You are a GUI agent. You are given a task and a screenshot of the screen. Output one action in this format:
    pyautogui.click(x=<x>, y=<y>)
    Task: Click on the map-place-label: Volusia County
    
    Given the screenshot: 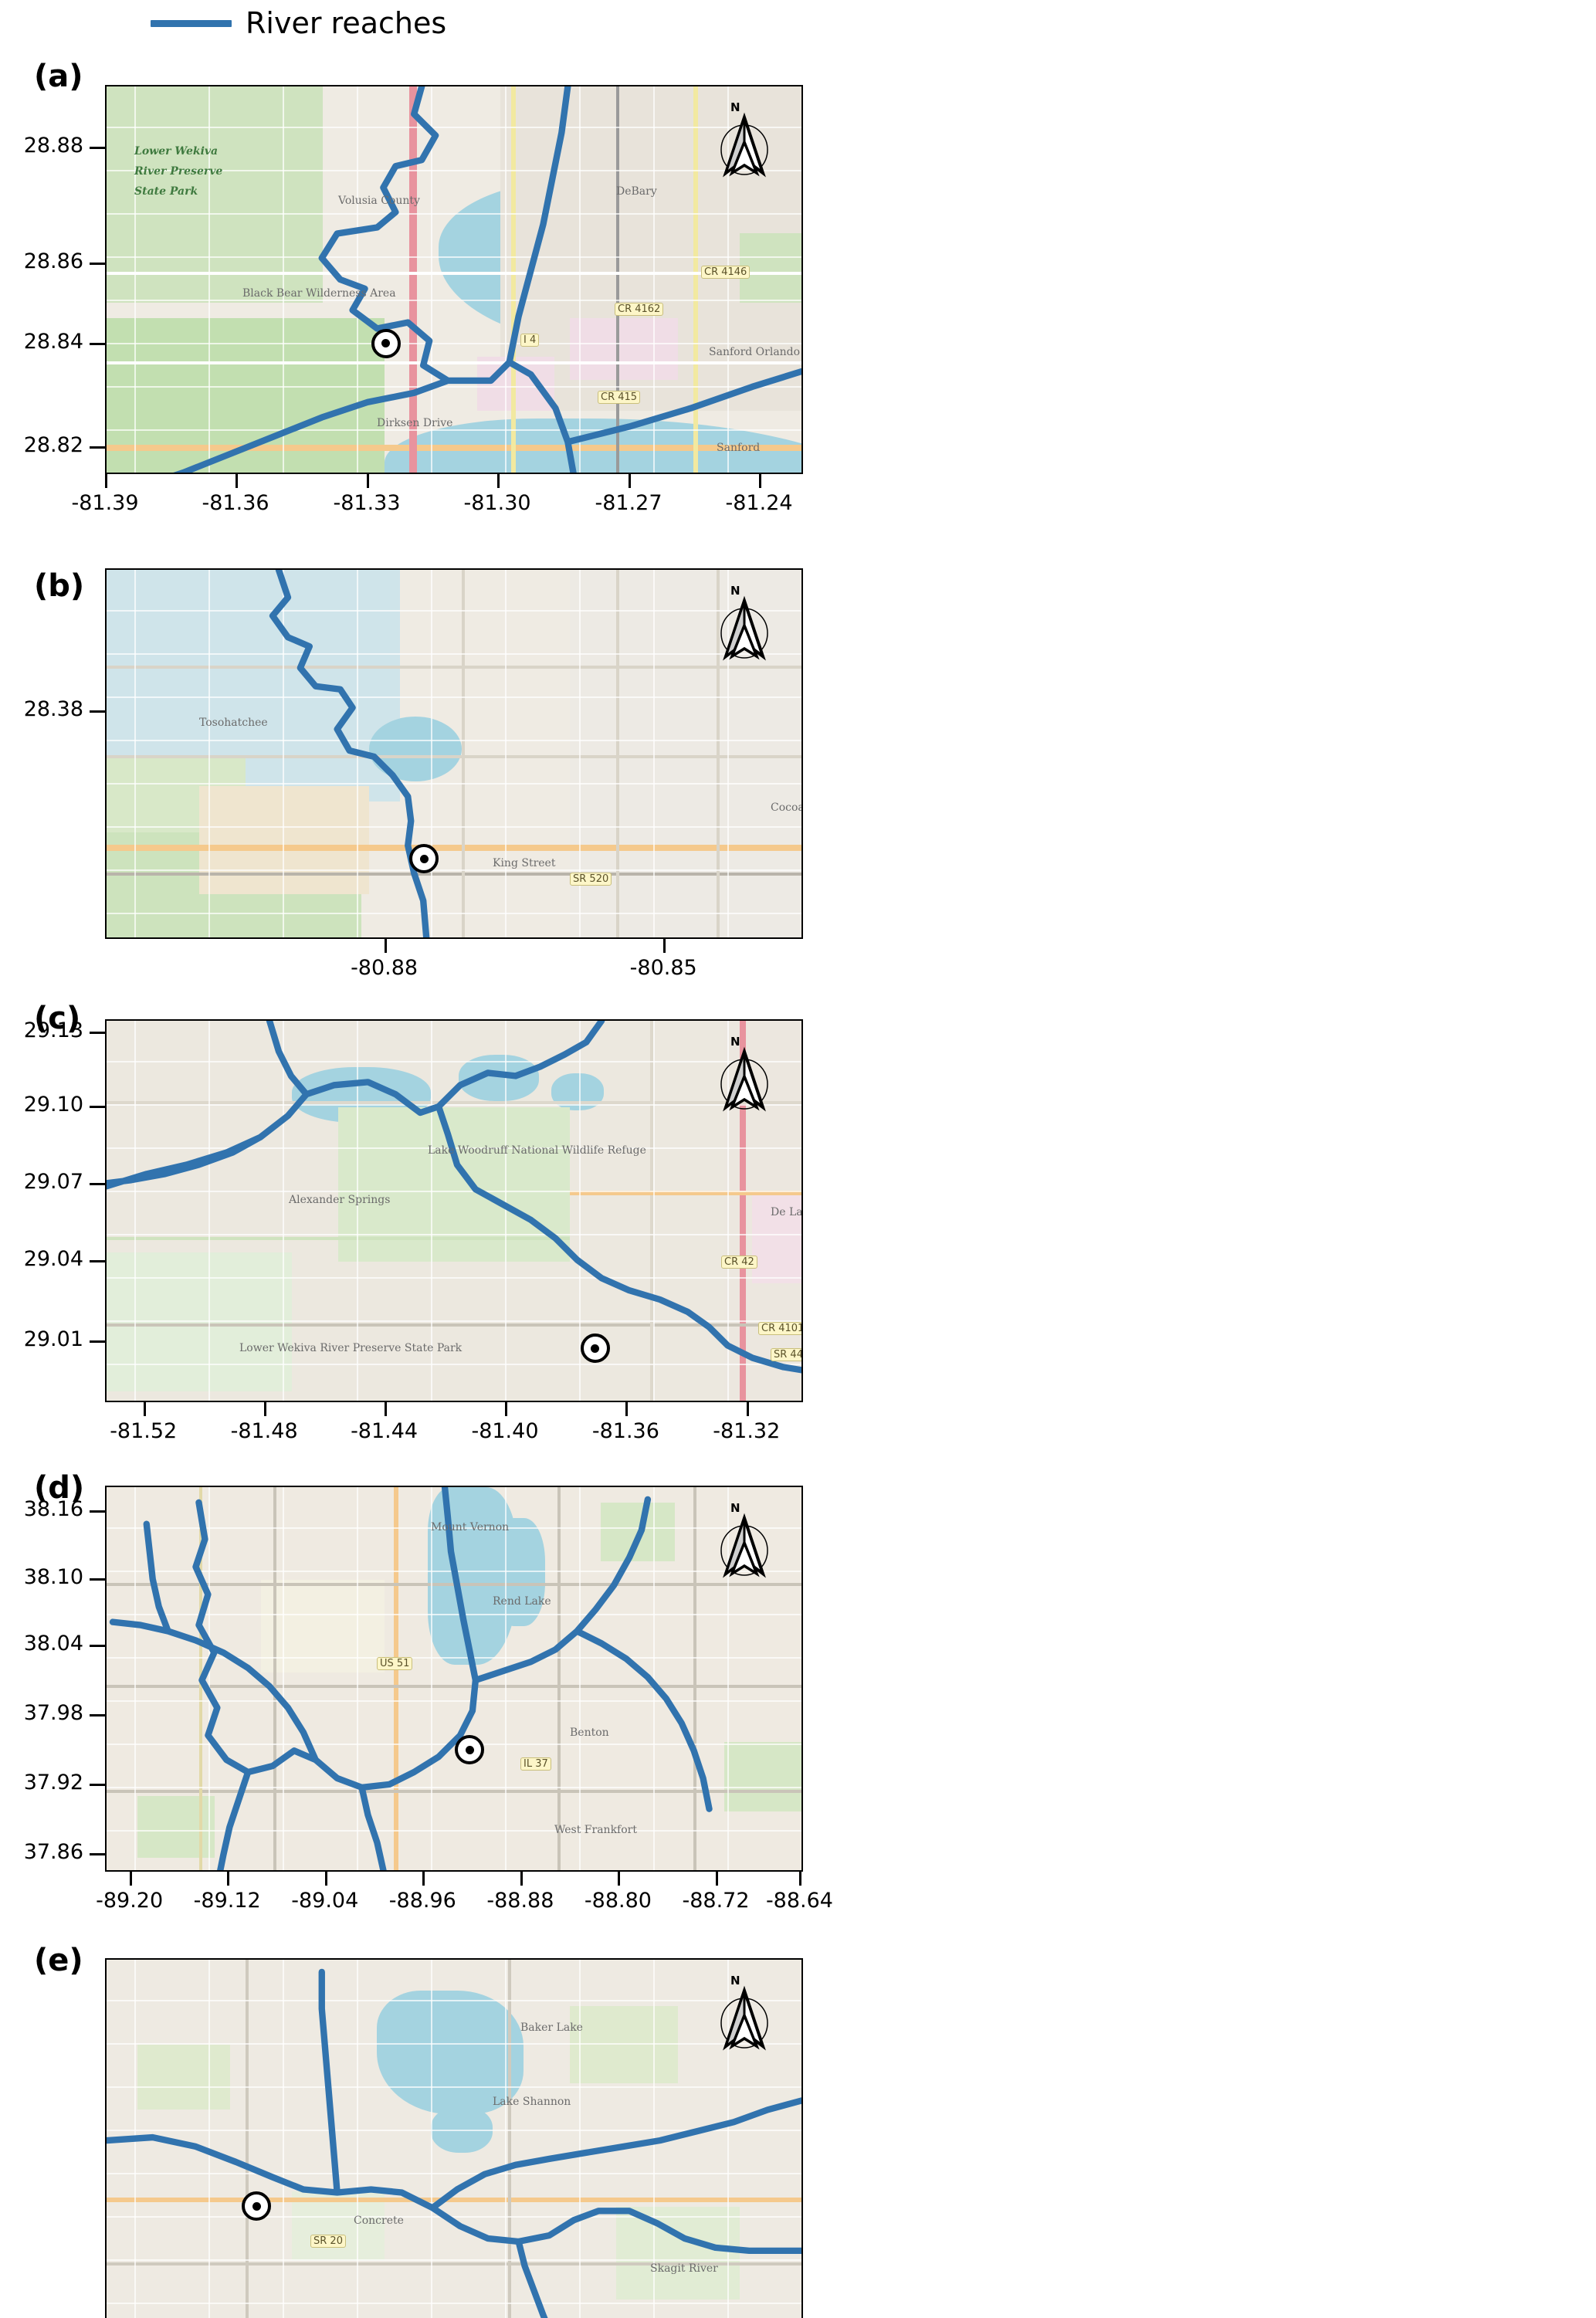 What is the action you would take?
    pyautogui.click(x=379, y=201)
    